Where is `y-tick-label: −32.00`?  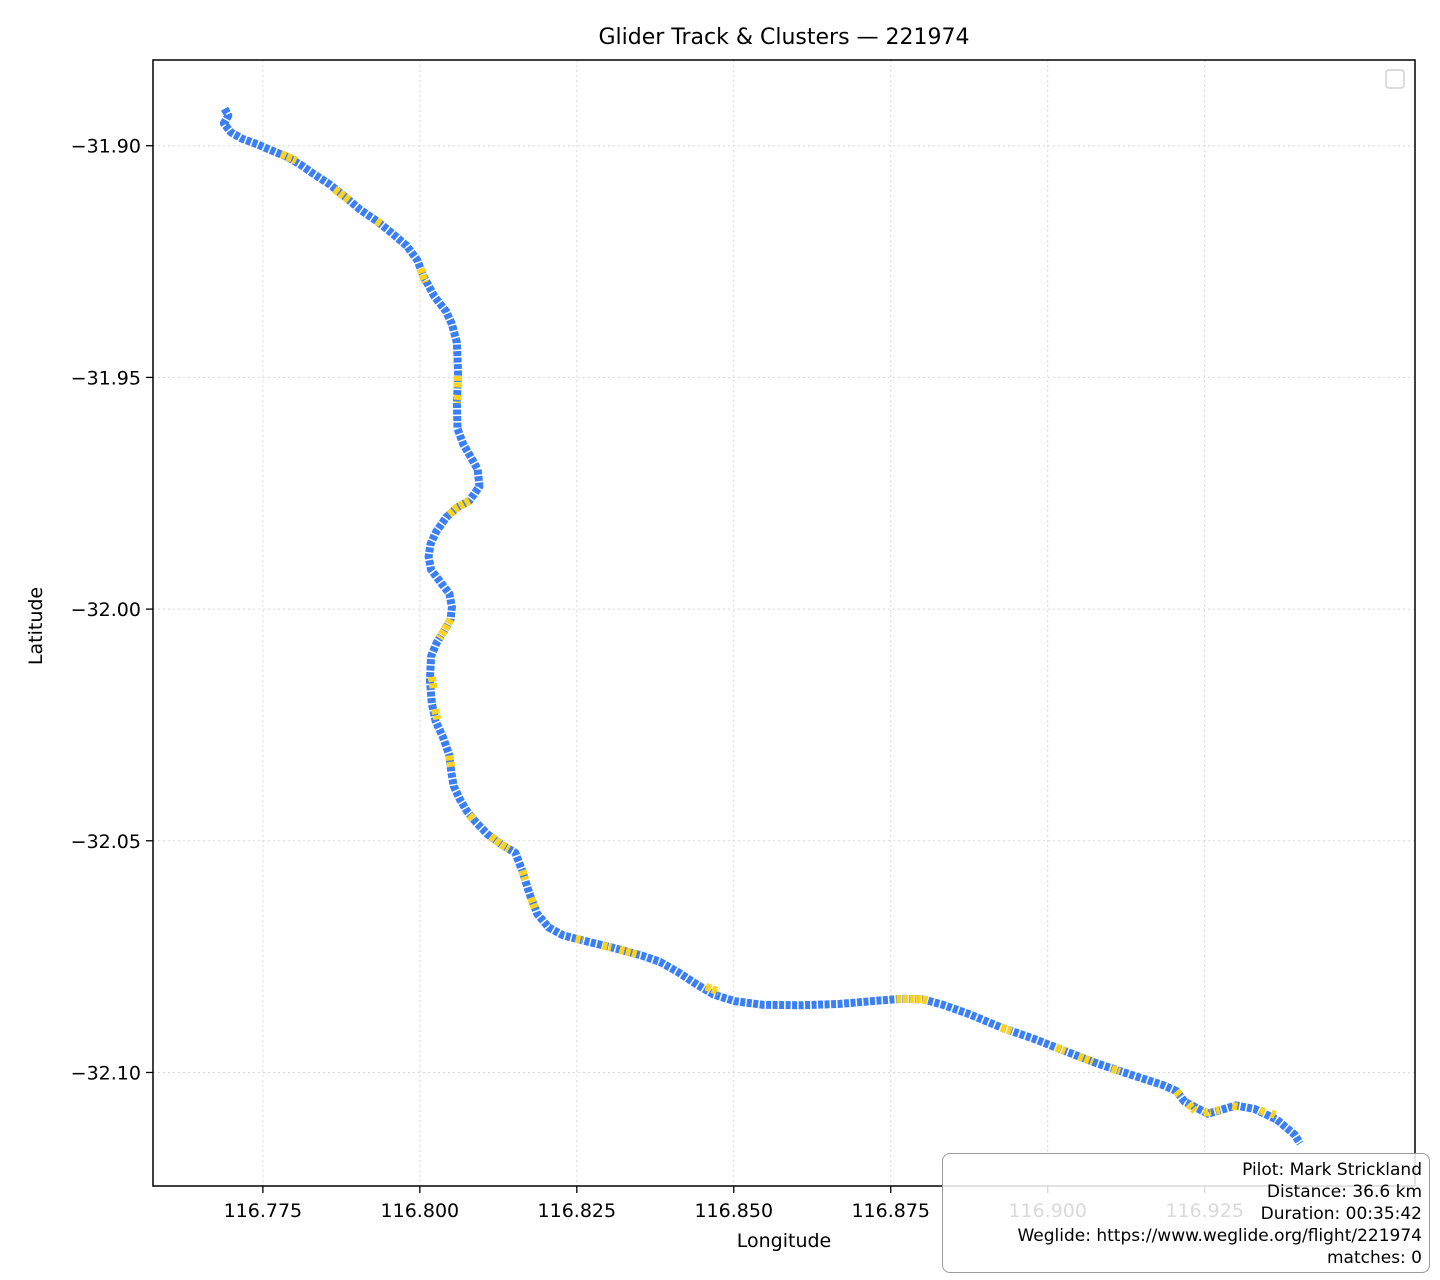
y-tick-label: −32.00 is located at coordinates (106, 610).